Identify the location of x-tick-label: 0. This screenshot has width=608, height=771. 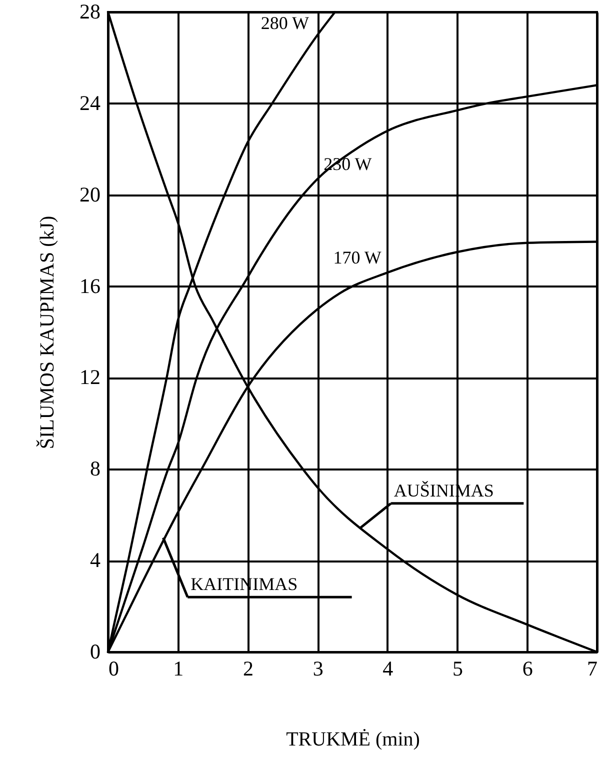
(113, 668).